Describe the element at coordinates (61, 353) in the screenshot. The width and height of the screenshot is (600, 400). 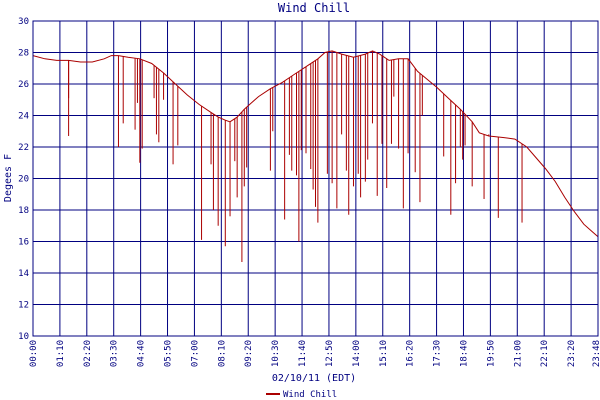
I see `x-tick-label: 01:10` at that location.